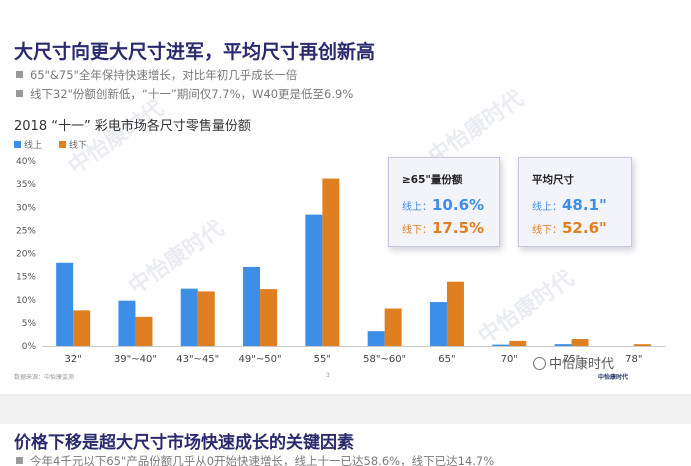  Describe the element at coordinates (345, 409) in the screenshot. I see `slide-separator` at that location.